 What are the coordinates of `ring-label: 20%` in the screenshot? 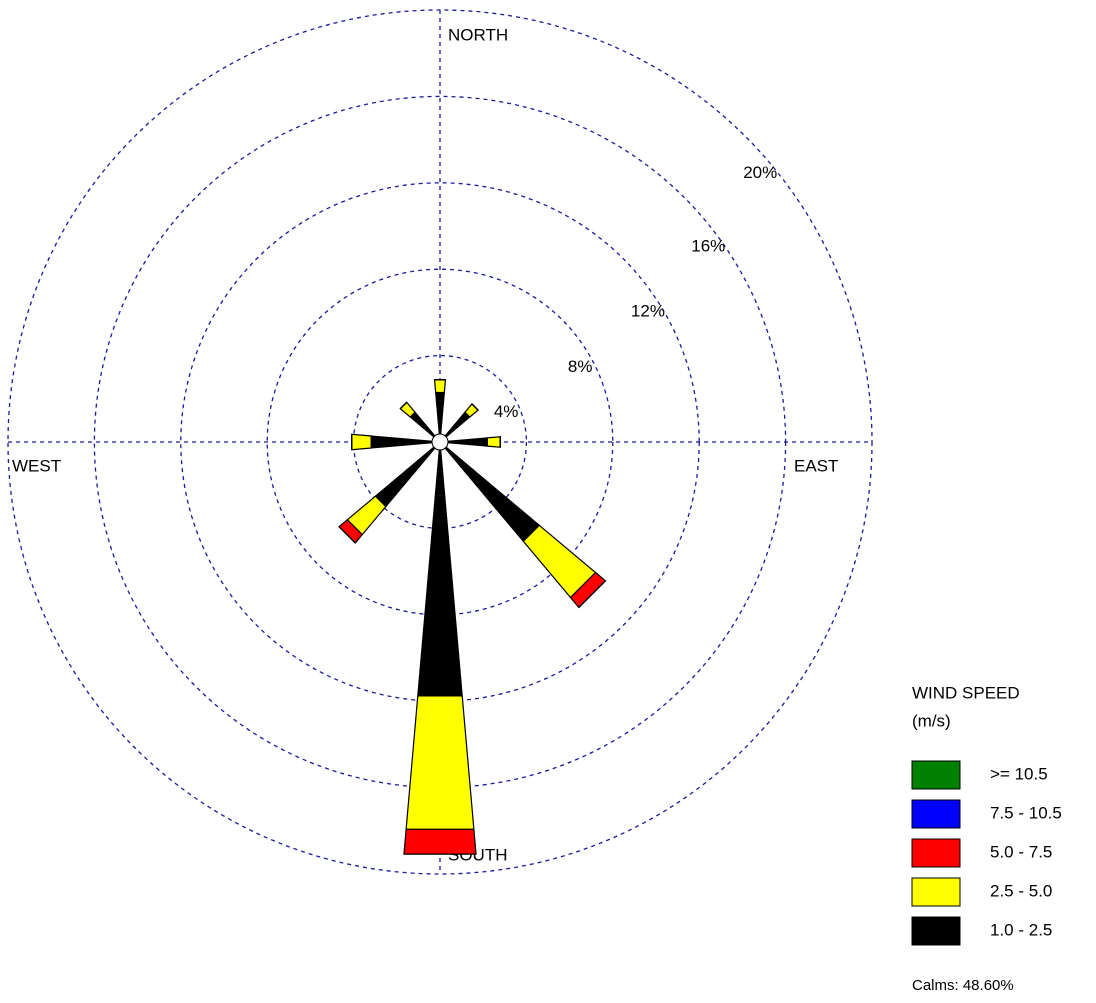 It's located at (760, 172).